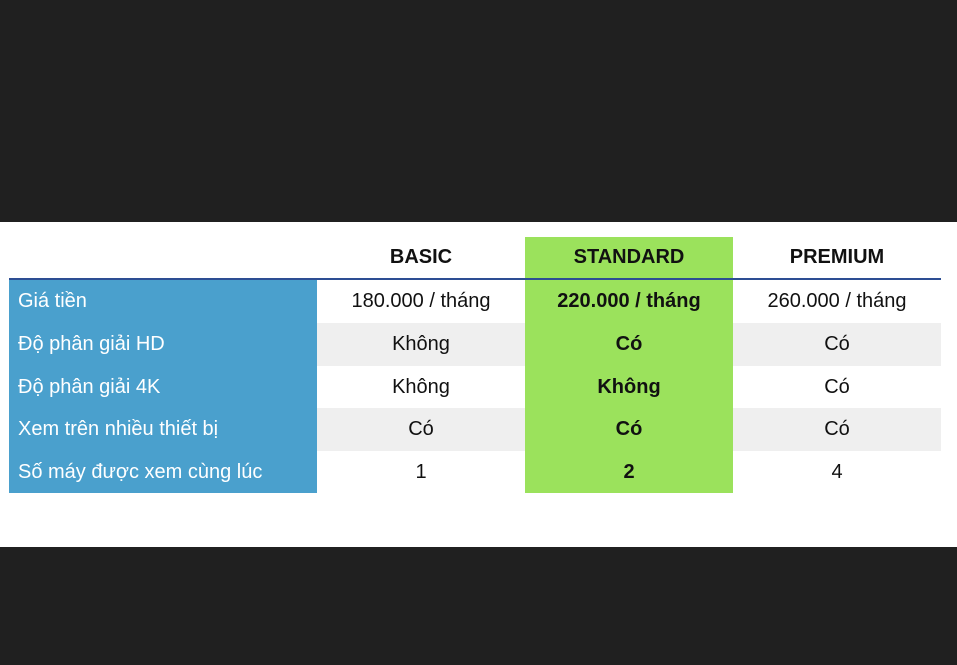 Image resolution: width=957 pixels, height=665 pixels. Describe the element at coordinates (163, 429) in the screenshot. I see `row-label-multi-device: Xem trên nhiều thiết bị` at that location.